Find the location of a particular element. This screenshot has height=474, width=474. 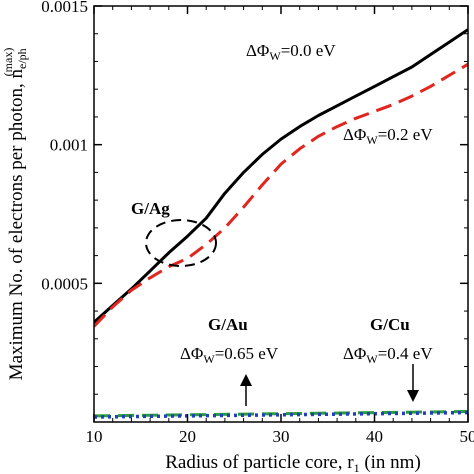

label-s1: ΔΦW=0.2 eV is located at coordinates (388, 136).